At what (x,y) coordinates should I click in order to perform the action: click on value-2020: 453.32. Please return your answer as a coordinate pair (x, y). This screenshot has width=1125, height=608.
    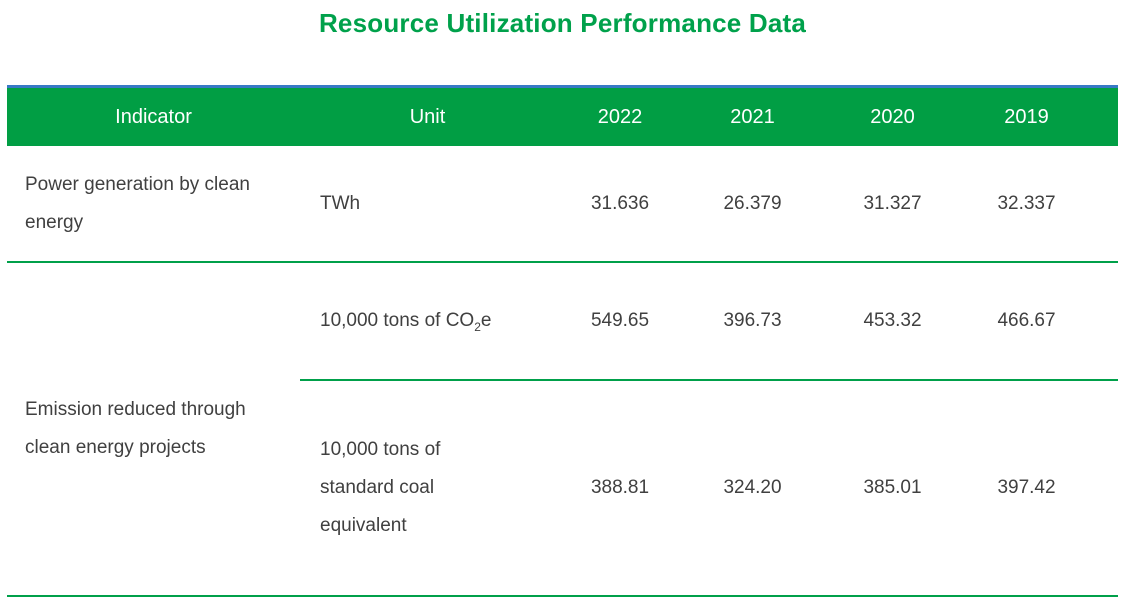
    Looking at the image, I should click on (892, 322).